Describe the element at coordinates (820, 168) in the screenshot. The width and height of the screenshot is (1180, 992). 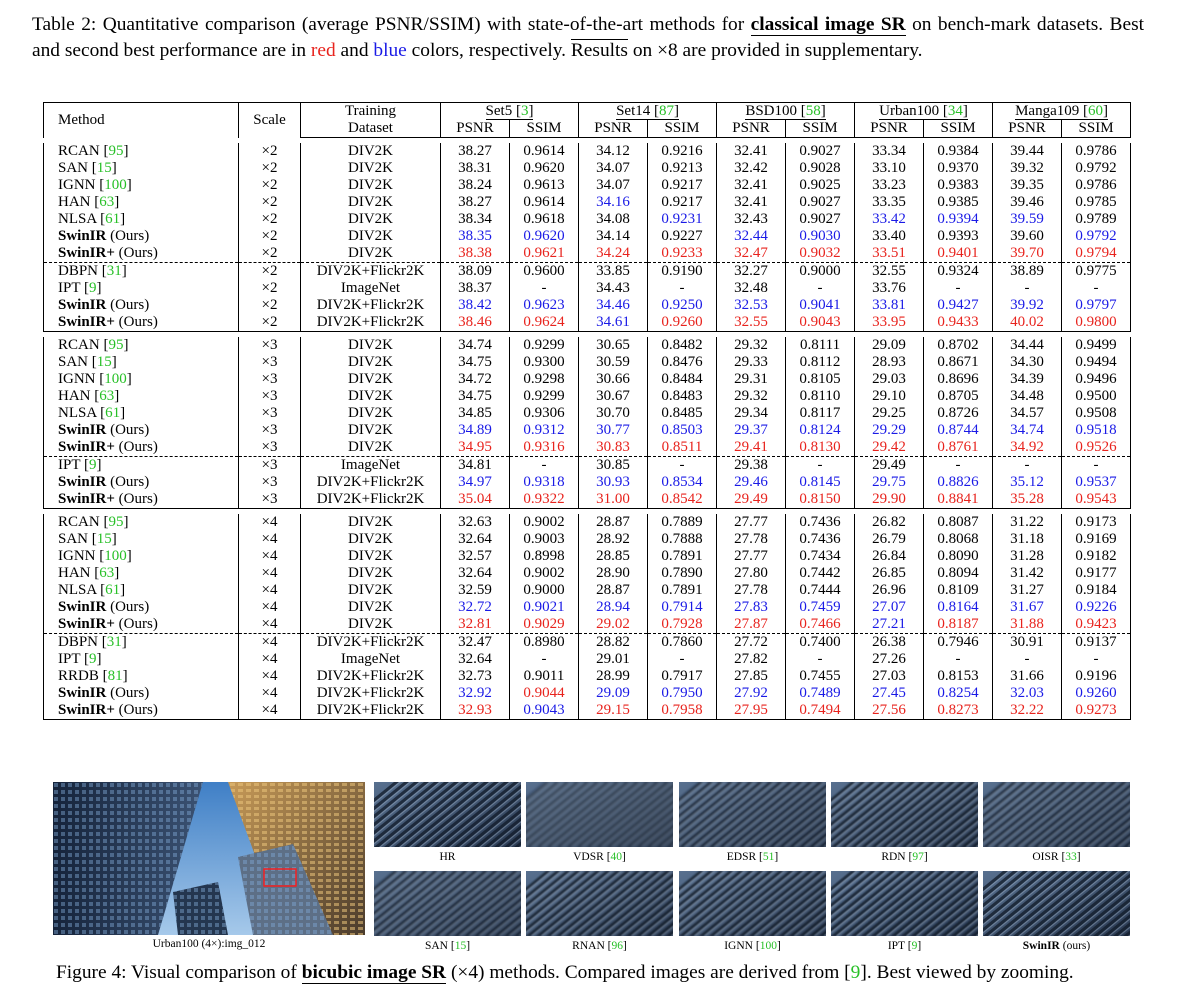
I see `ssim-cell: 0.9028` at that location.